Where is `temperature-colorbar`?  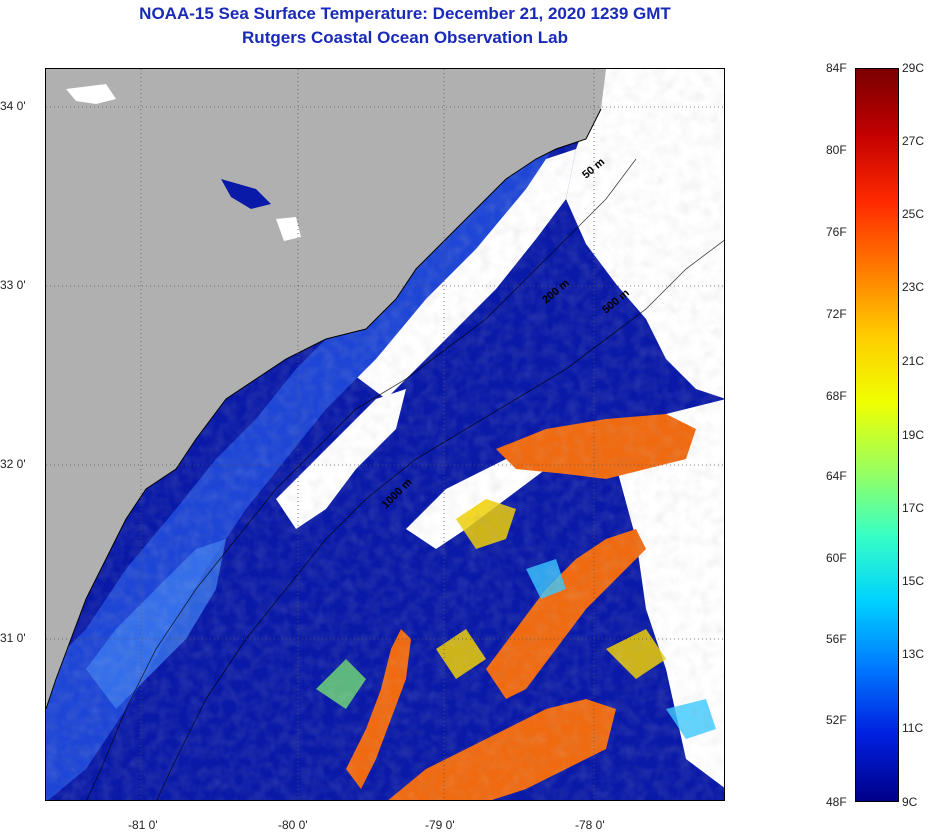 temperature-colorbar is located at coordinates (877, 435).